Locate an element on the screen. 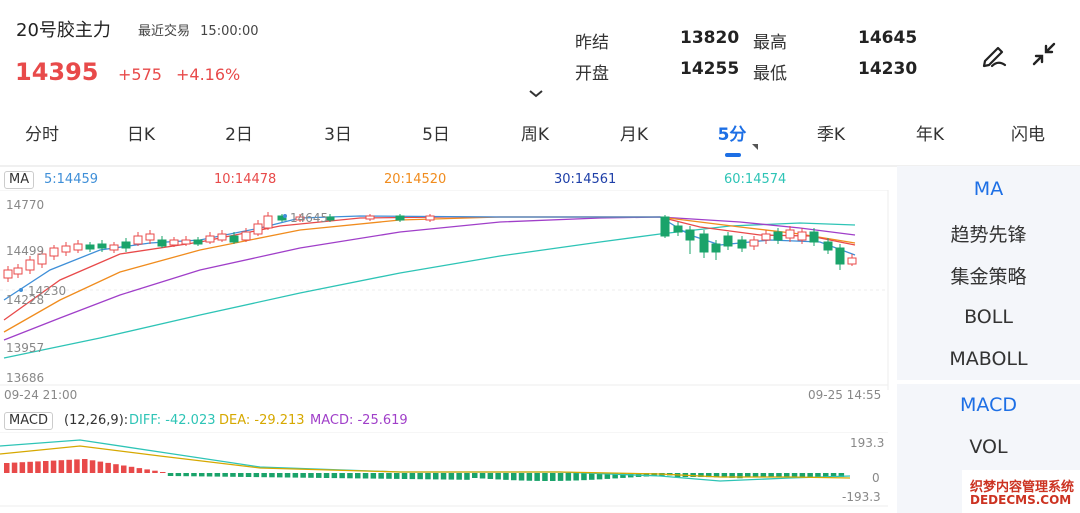 The image size is (1080, 513). period-tabs: 分时 日K 2日 3日 5日 周K 月K 5分 季K 年K 闪电 is located at coordinates (540, 140).